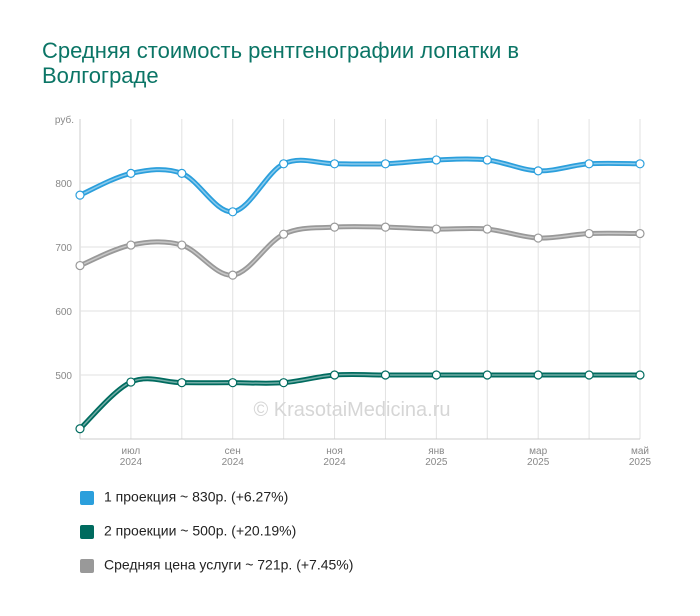 This screenshot has height=616, width=700. I want to click on y-tick-label: 800, so click(63, 184).